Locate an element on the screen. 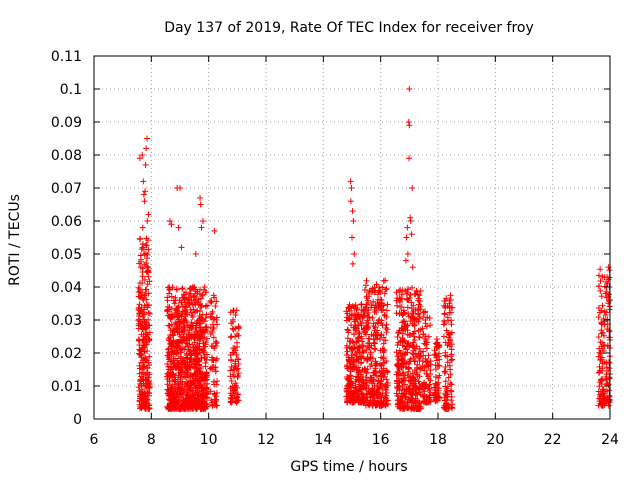 This screenshot has height=480, width=640. x-tick-label: 22 is located at coordinates (553, 440).